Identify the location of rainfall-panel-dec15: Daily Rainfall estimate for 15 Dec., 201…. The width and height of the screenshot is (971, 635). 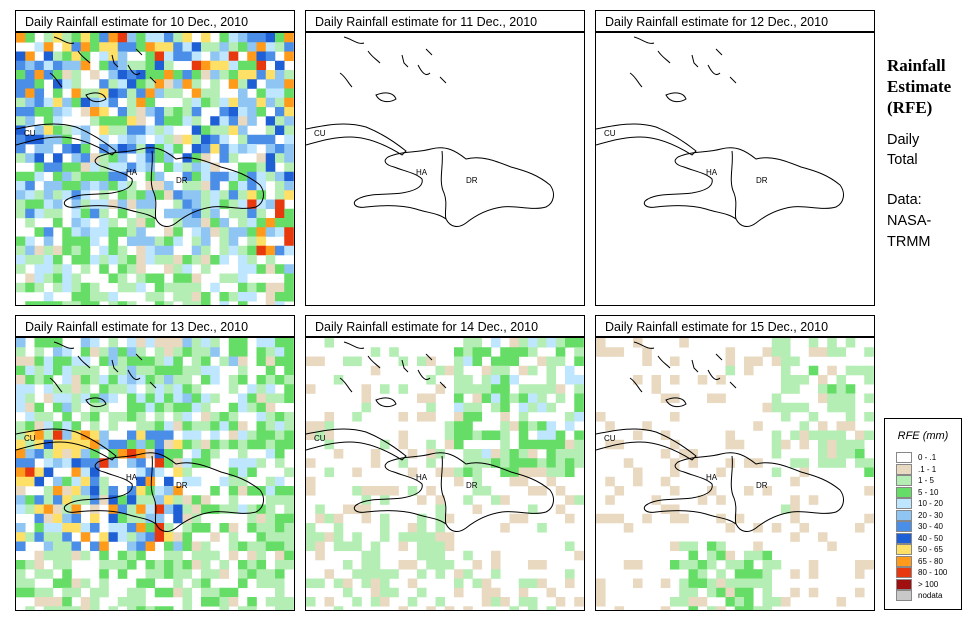
(735, 463).